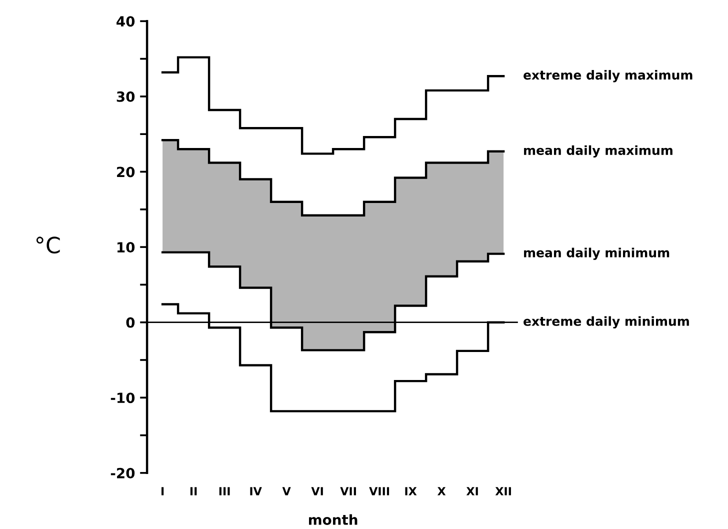 This screenshot has width=728, height=529. I want to click on y-tick-label: 20, so click(126, 172).